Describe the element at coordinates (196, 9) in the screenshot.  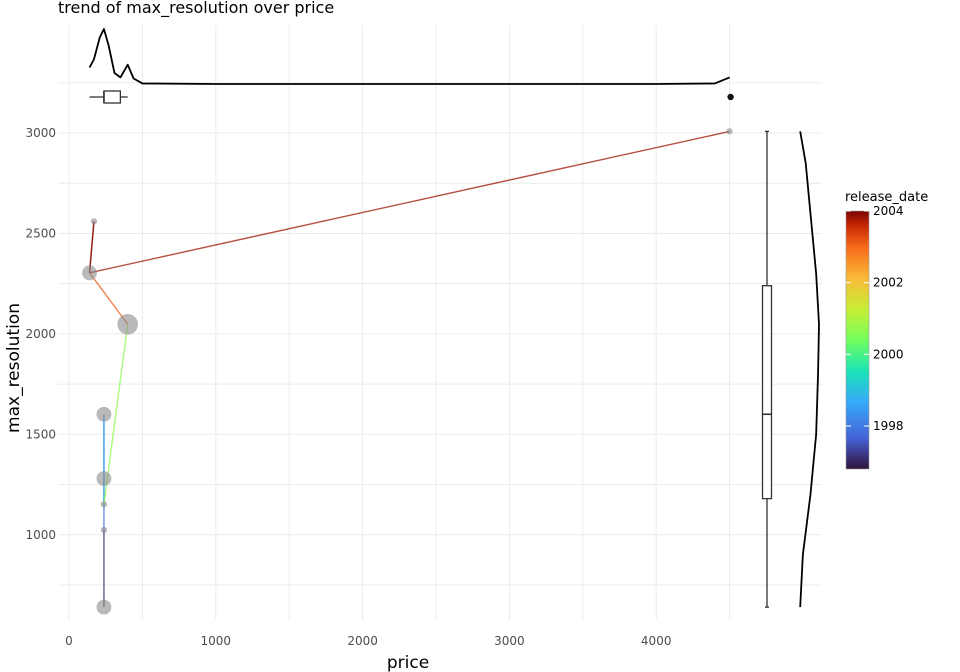
I see `chart-title: trend of max_resolution over price` at that location.